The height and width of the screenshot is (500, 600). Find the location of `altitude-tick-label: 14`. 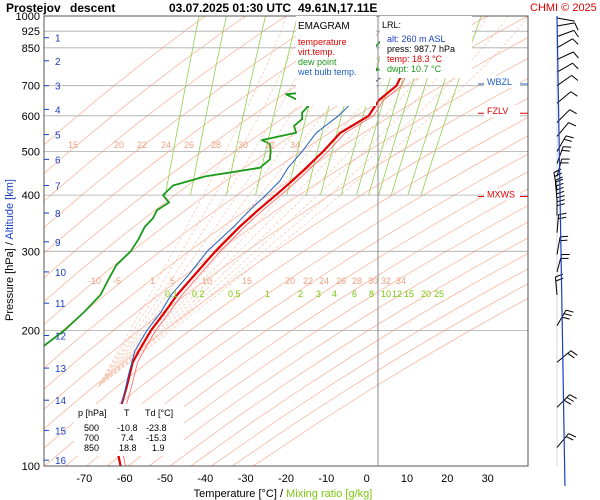

altitude-tick-label: 14 is located at coordinates (61, 401).